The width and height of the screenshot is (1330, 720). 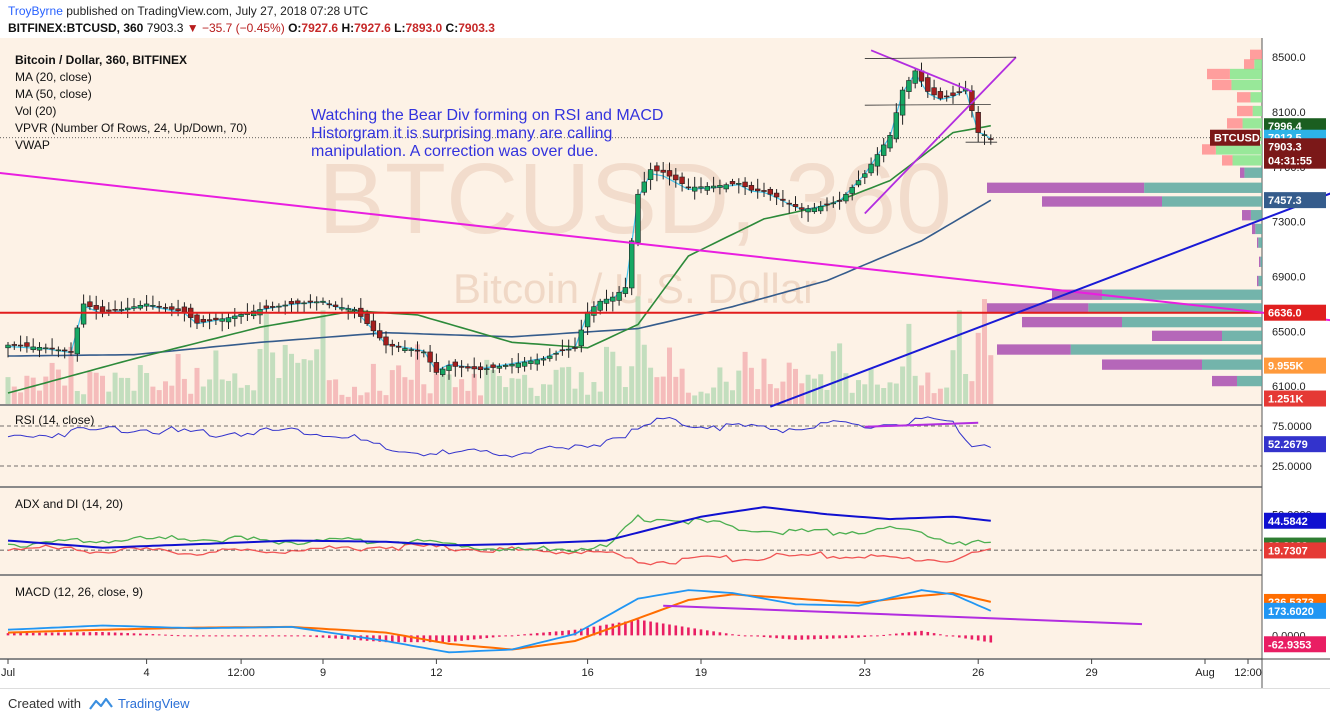 I want to click on time-tick-label: 9, so click(x=323, y=673).